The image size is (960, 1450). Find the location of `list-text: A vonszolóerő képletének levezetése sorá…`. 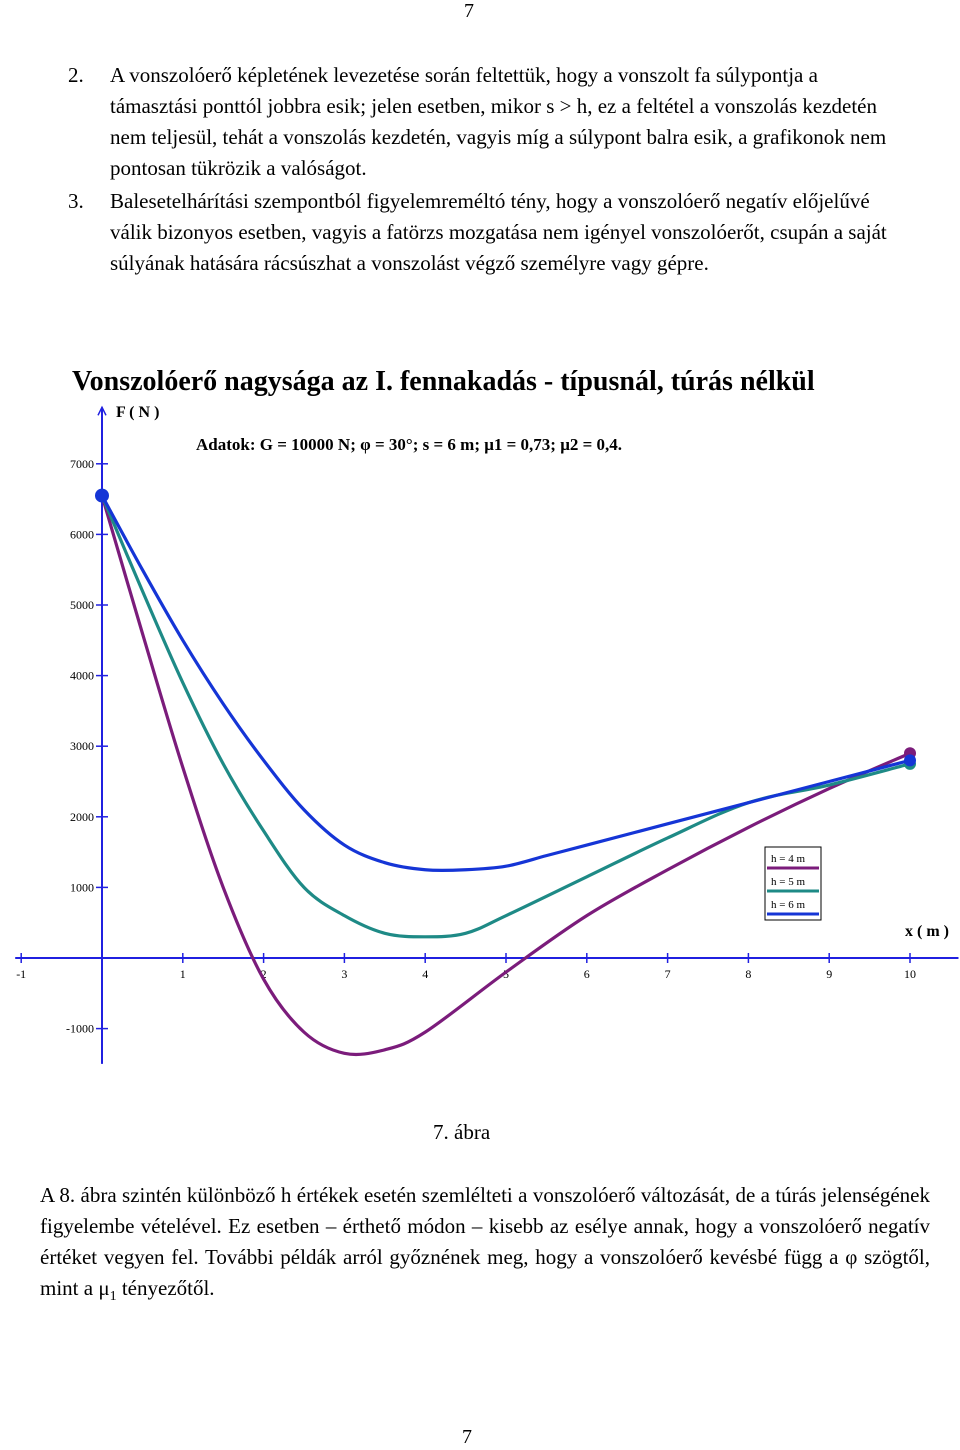

list-text: A vonszolóerő képletének levezetése sorá… is located at coordinates (498, 121).